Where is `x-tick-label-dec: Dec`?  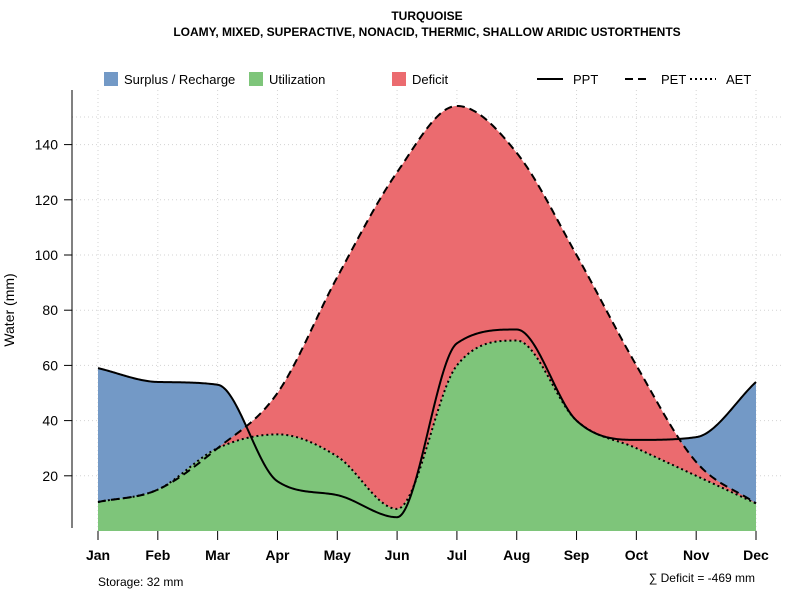
x-tick-label-dec: Dec is located at coordinates (756, 555).